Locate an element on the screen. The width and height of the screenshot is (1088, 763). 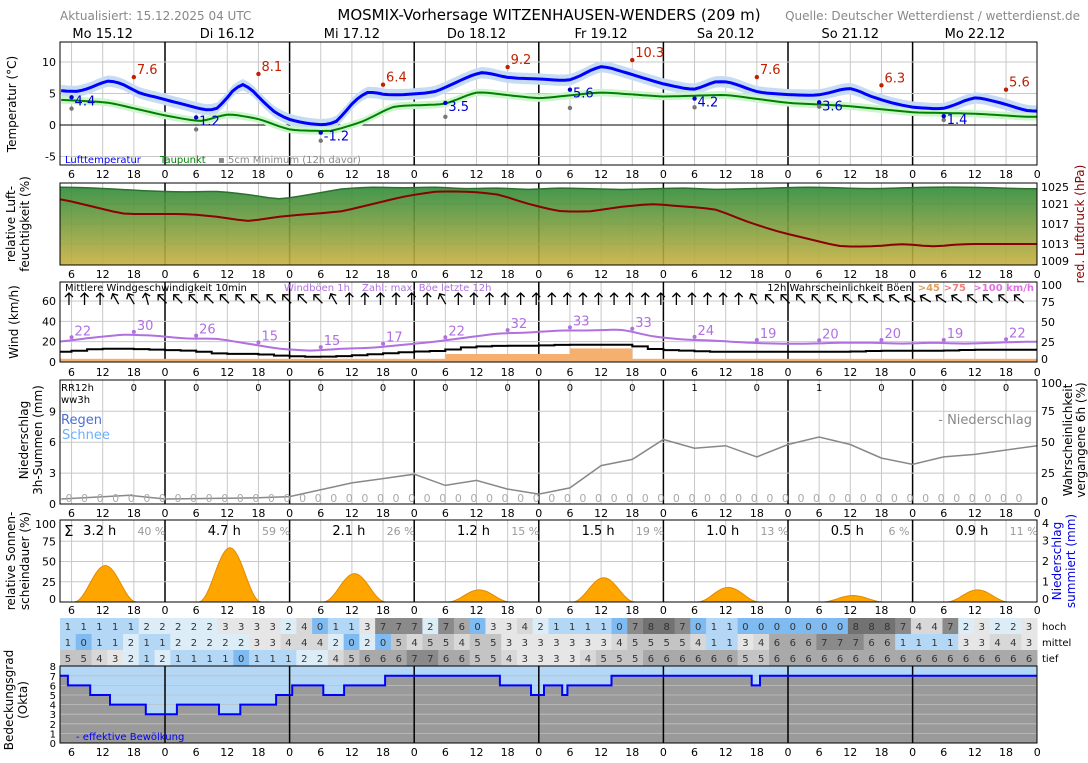
max-gust-point is located at coordinates (445, 337).